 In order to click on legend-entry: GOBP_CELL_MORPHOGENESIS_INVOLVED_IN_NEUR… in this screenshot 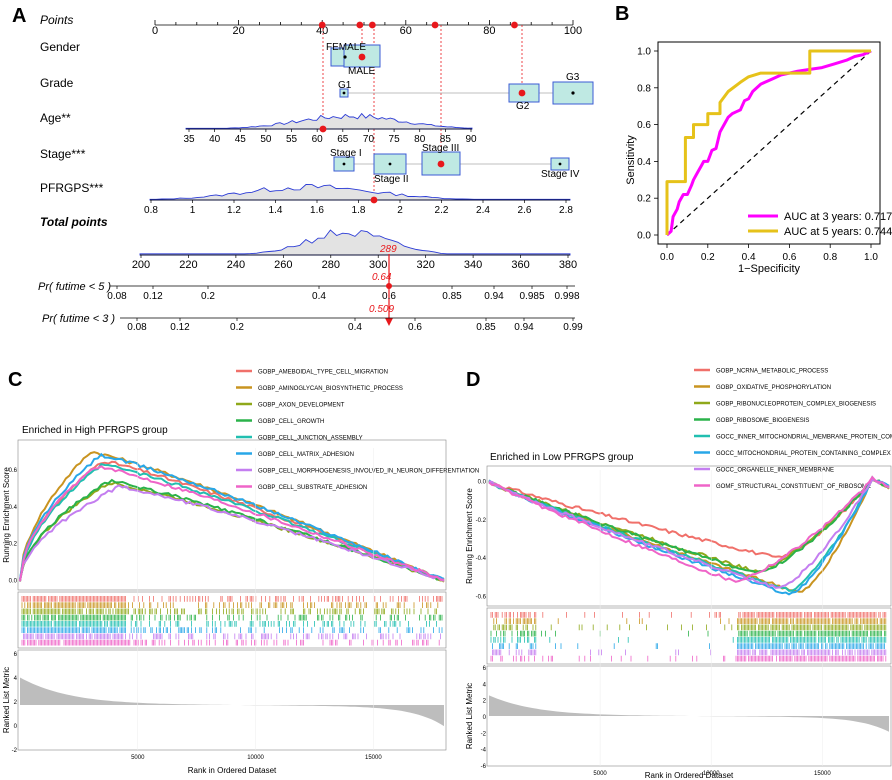, I will do `click(368, 472)`.